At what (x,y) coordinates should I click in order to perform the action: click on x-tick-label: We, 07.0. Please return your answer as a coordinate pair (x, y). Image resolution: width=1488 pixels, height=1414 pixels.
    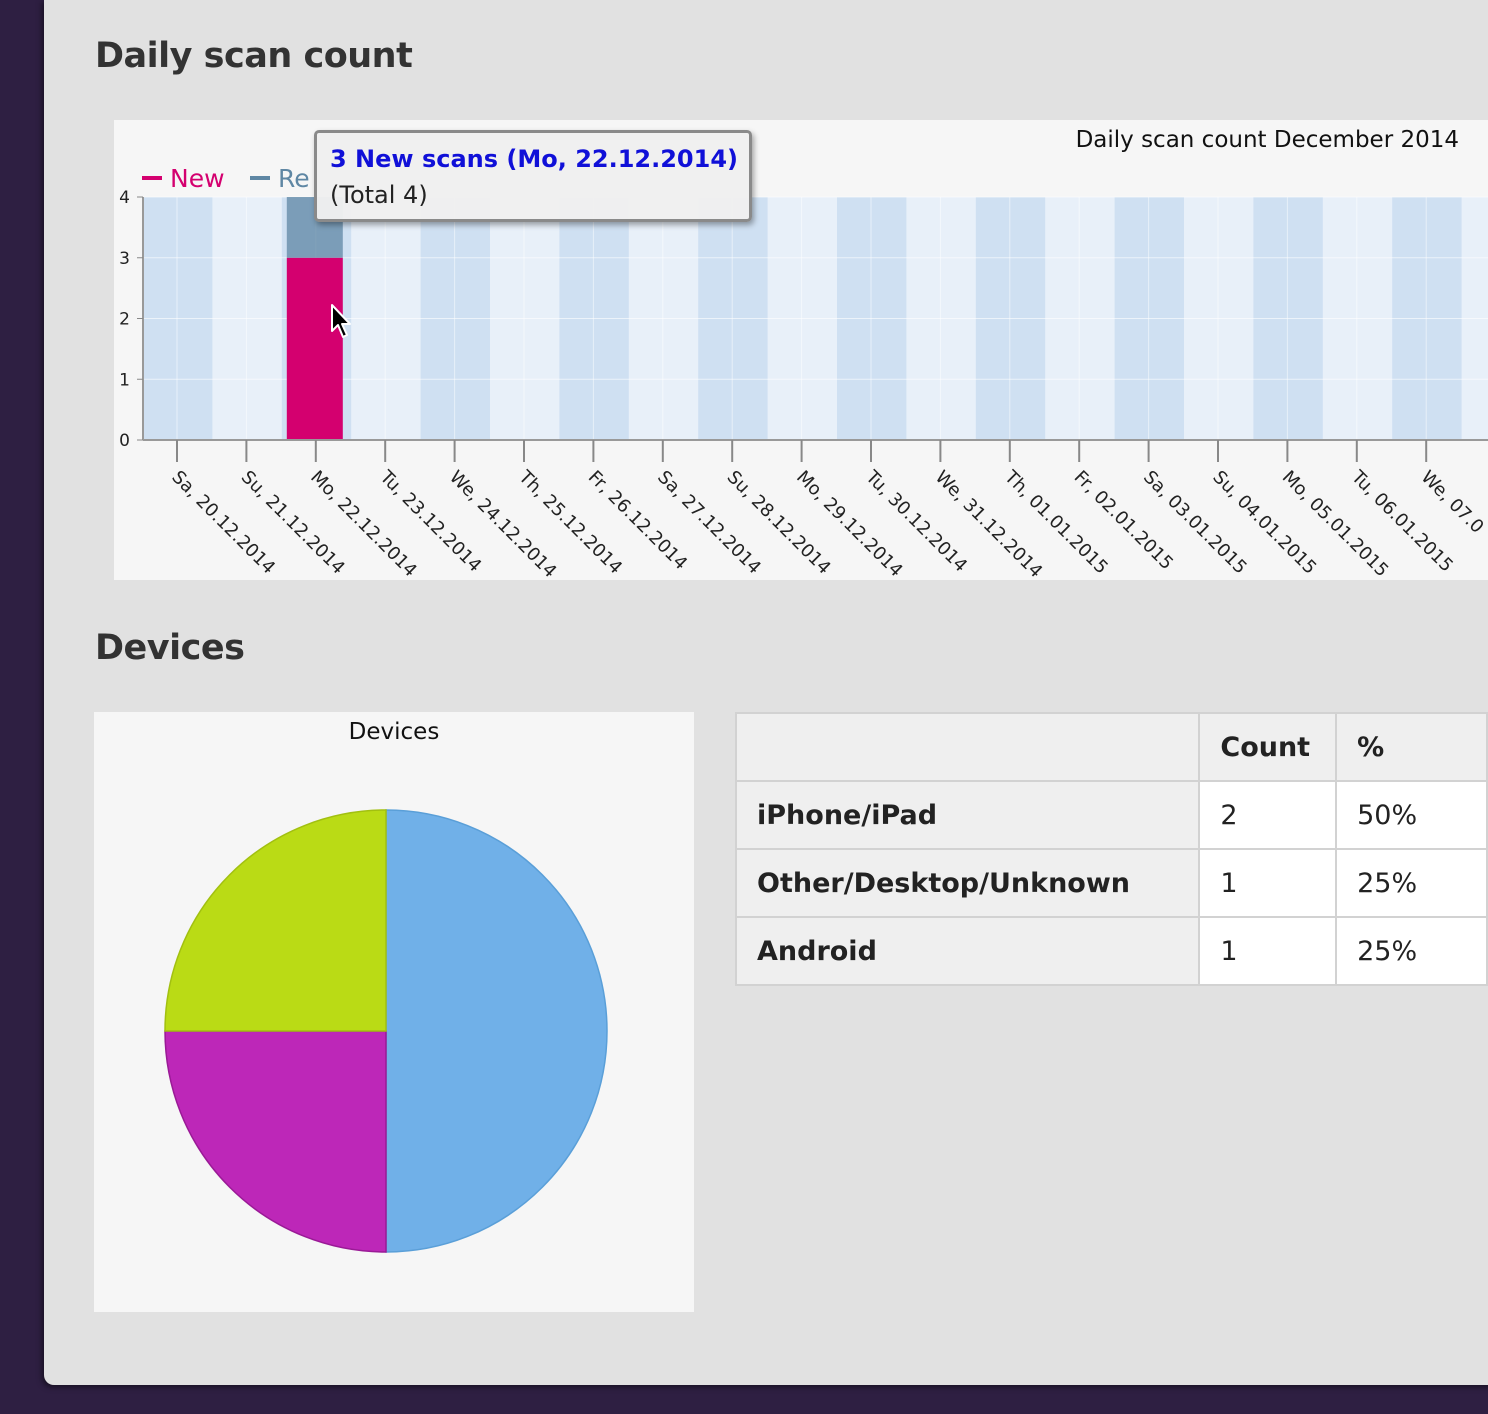
    Looking at the image, I should click on (1452, 502).